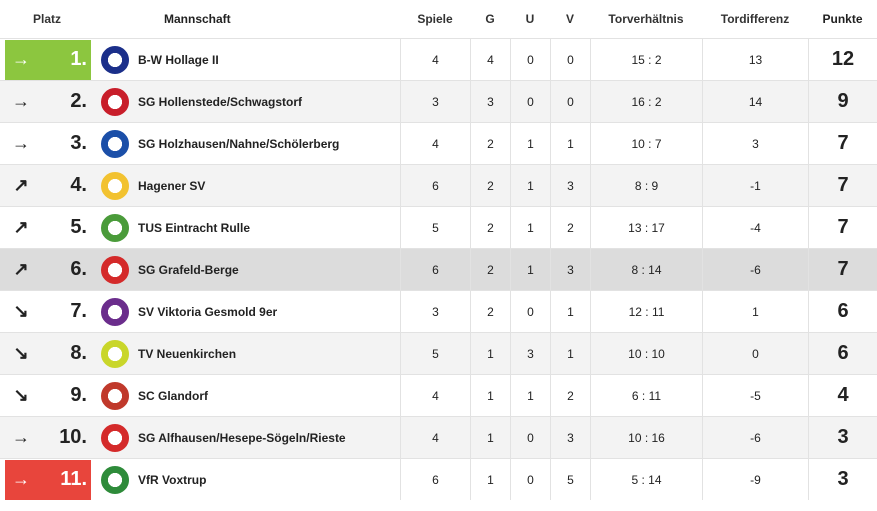 This screenshot has height=511, width=877. What do you see at coordinates (45, 353) in the screenshot?
I see `platz-cell: ↘ 8.` at bounding box center [45, 353].